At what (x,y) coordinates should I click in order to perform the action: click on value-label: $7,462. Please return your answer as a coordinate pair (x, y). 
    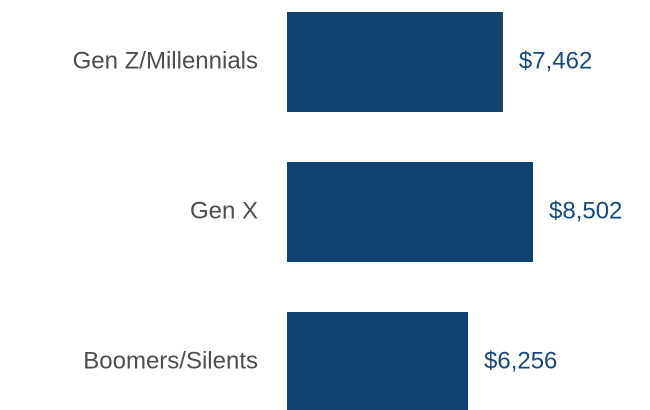
    Looking at the image, I should click on (555, 60).